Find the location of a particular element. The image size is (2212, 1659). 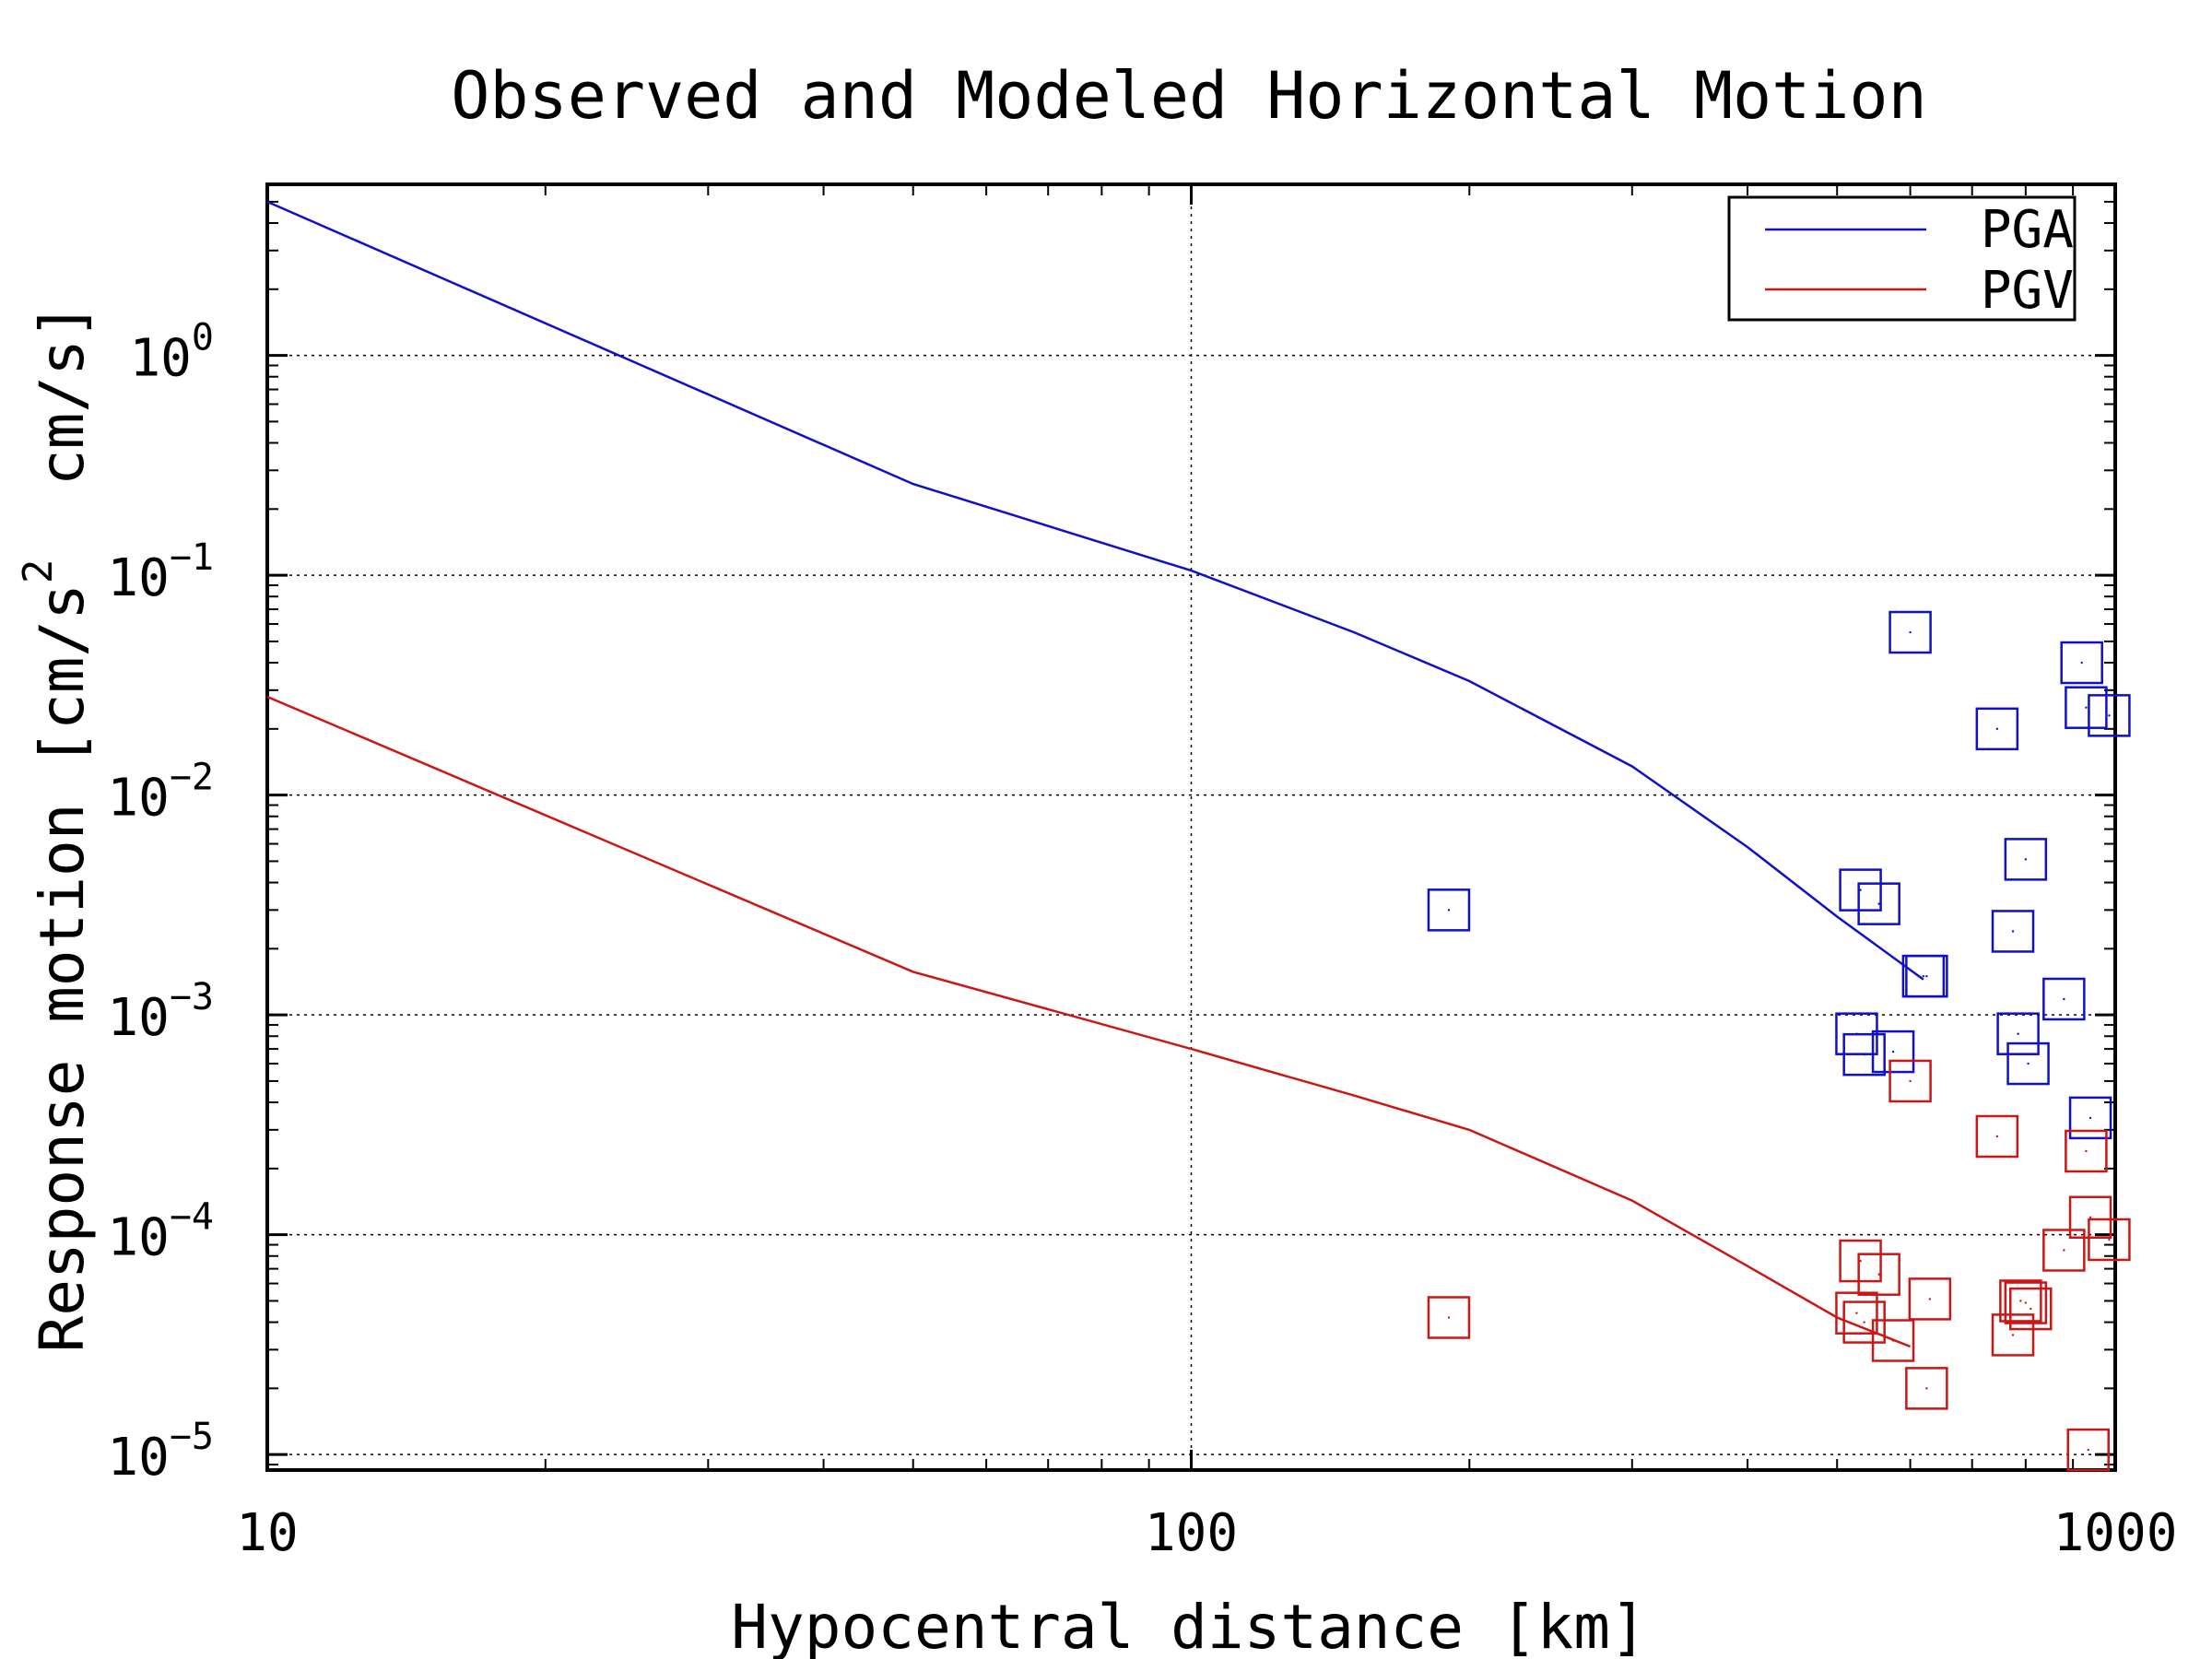

y-tick-label: 10⁻² is located at coordinates (160, 793).